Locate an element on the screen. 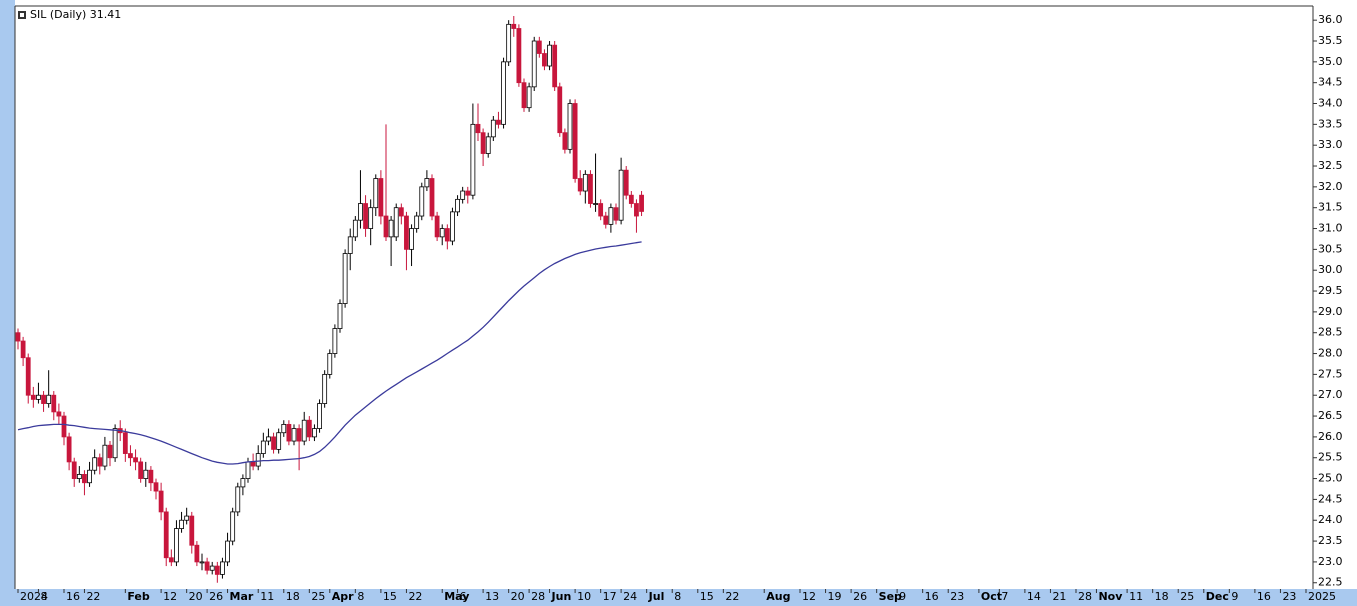 This screenshot has width=1357, height=606. x-tick-label: Jun is located at coordinates (561, 596).